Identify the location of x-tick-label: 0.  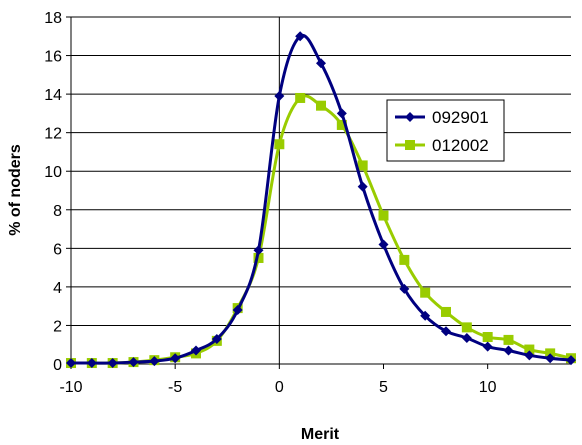
(279, 387).